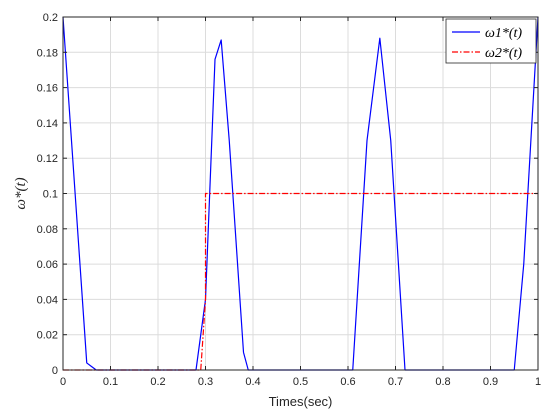  I want to click on y-tick-label: 0, so click(55, 371).